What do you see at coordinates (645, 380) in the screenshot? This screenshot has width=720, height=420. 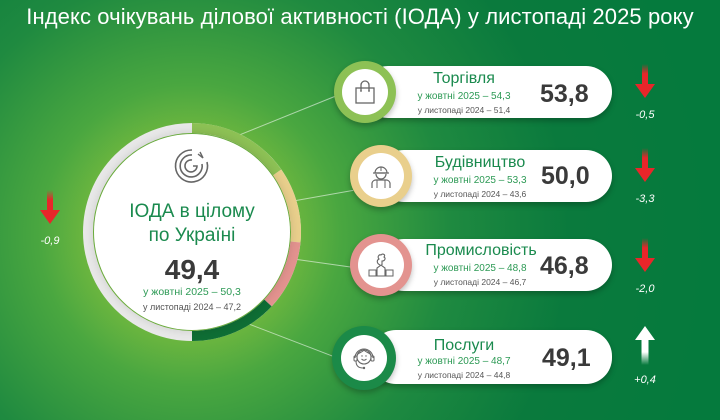 I see `sector-delta-value-services: +0,4` at bounding box center [645, 380].